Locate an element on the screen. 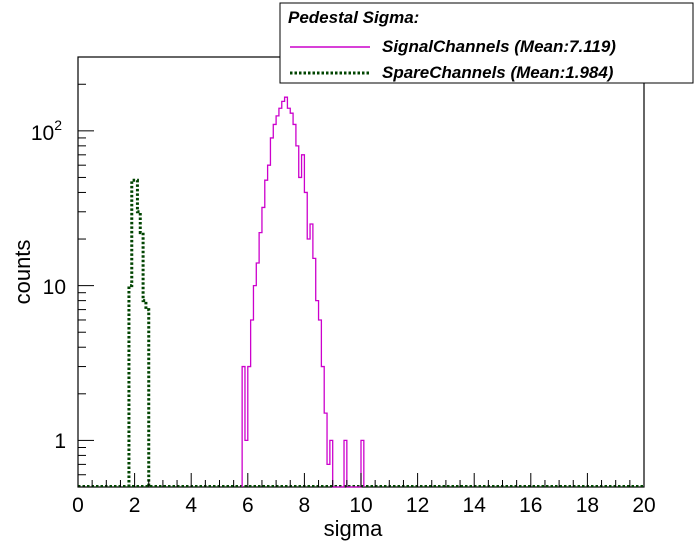  x-tick-label: 20 is located at coordinates (643, 505).